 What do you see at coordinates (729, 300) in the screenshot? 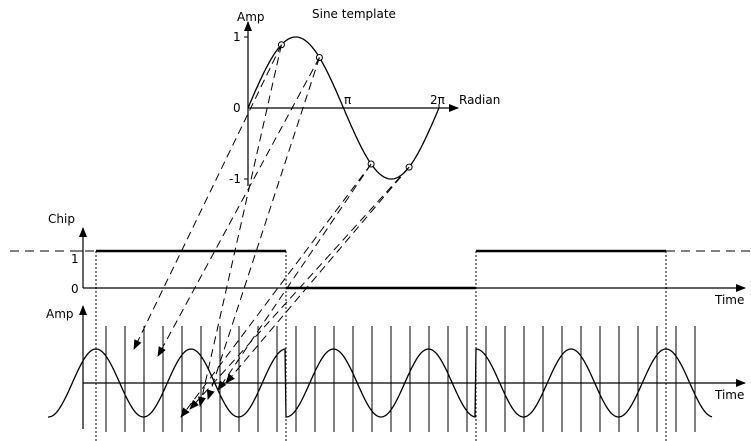
I see `chip-x-label: Time` at bounding box center [729, 300].